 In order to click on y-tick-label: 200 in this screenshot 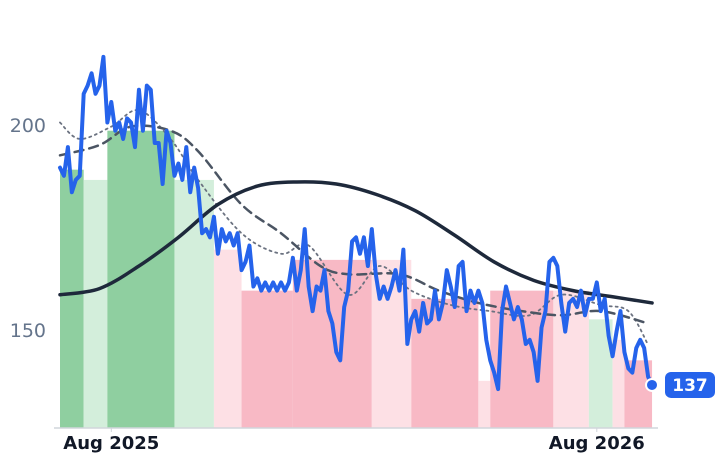, I will do `click(28, 126)`.